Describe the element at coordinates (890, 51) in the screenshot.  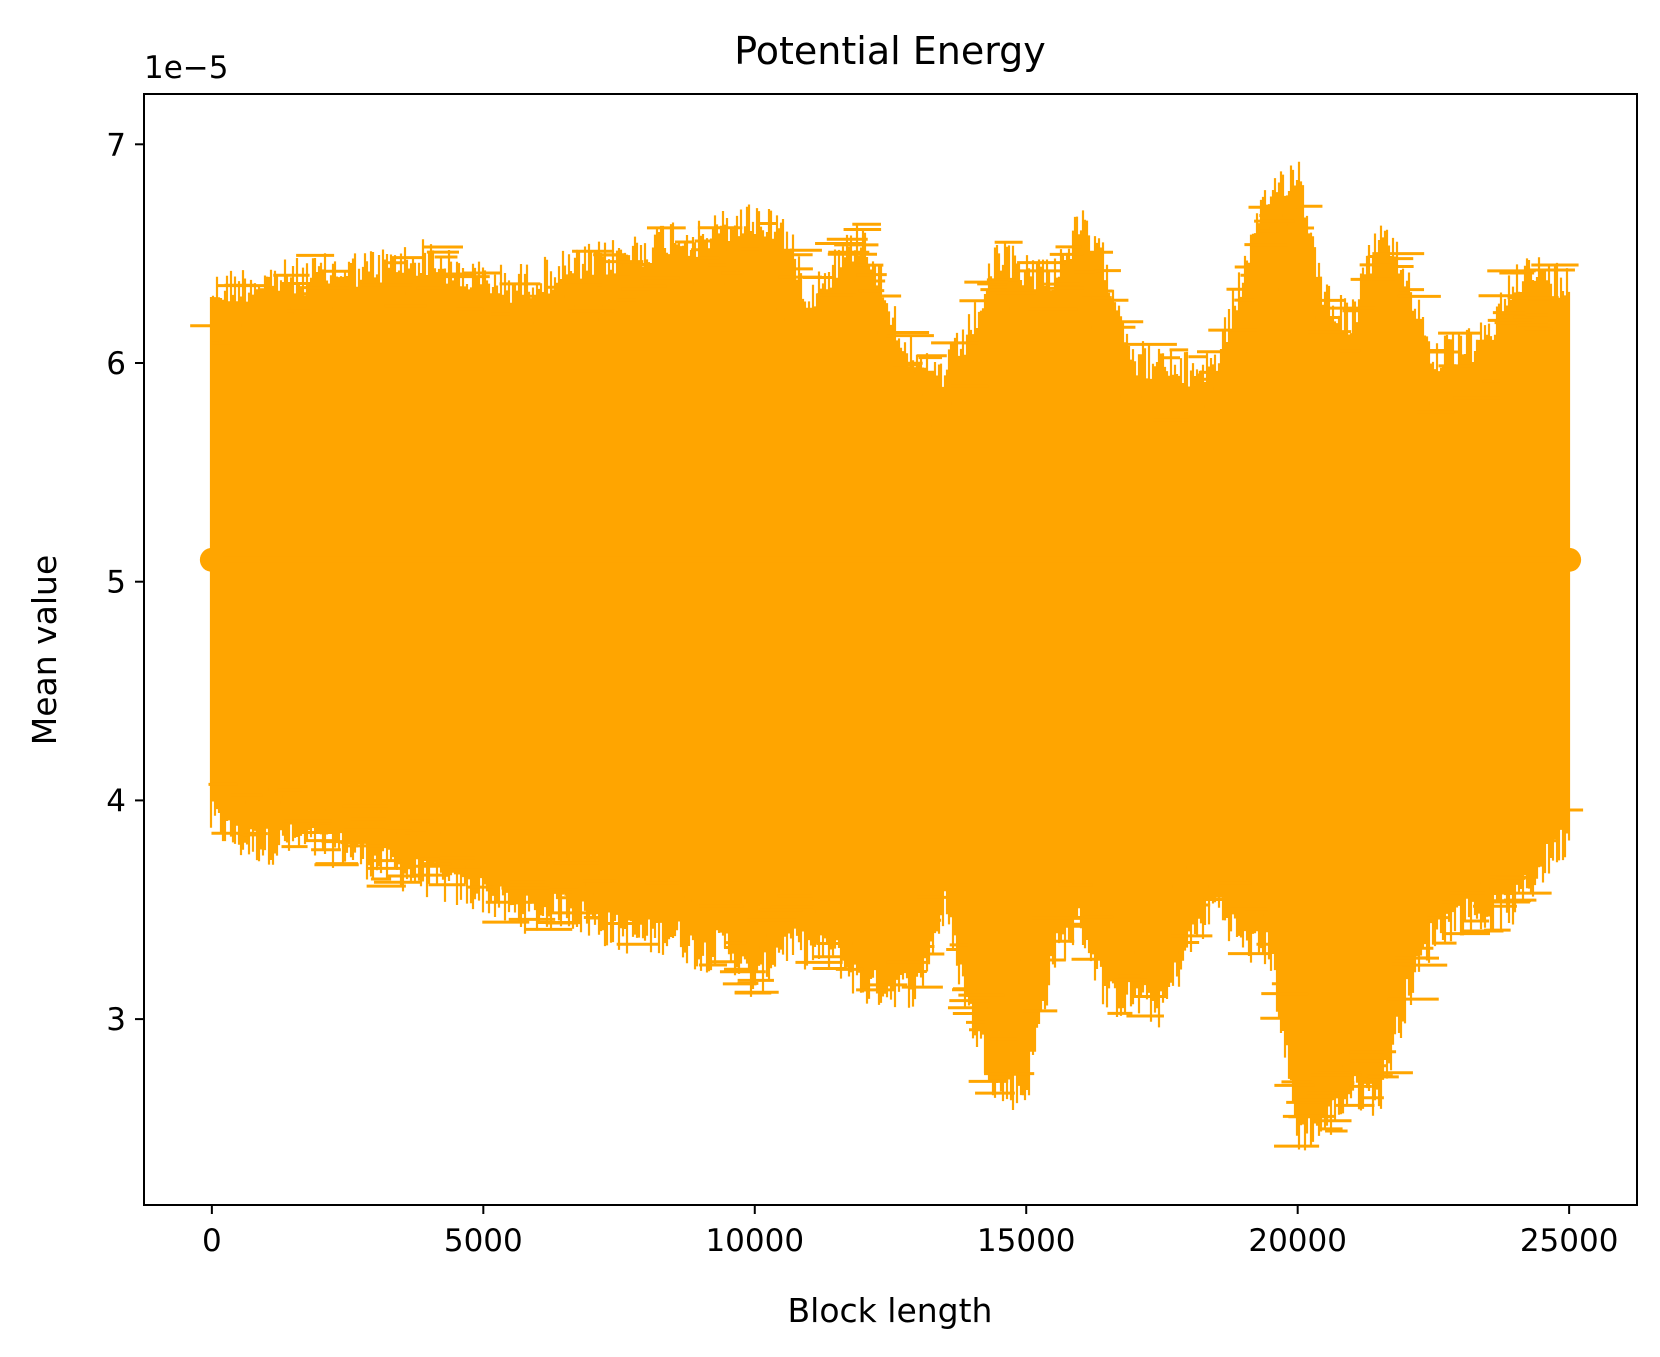
I see `chart-title: Potential Energy` at that location.